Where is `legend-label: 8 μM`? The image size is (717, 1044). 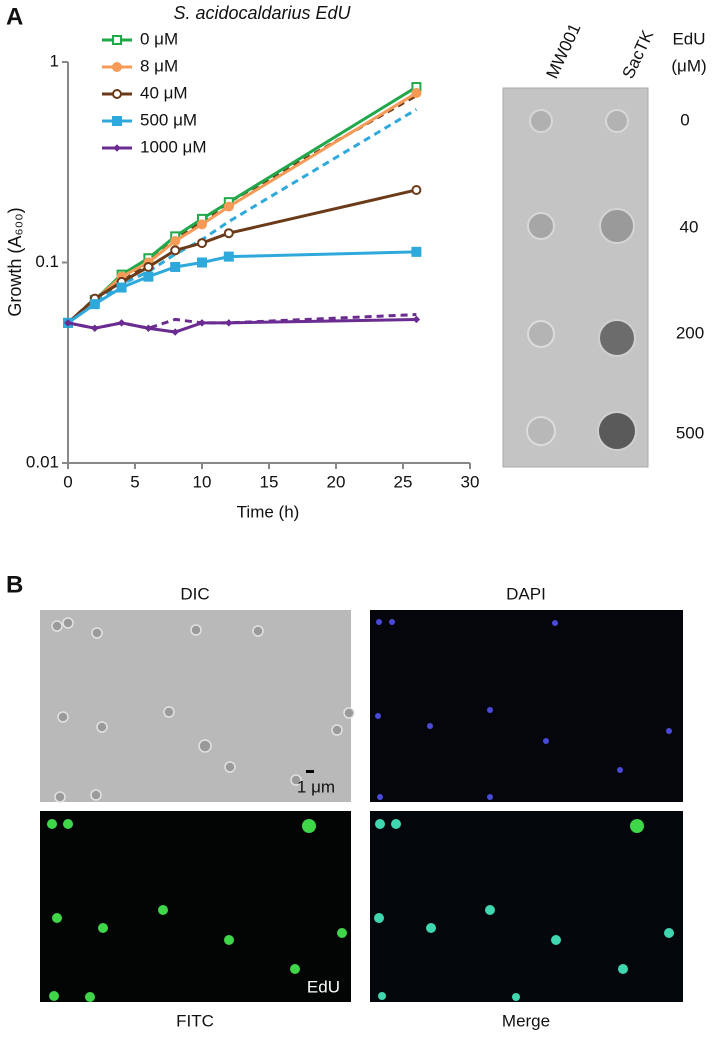 legend-label: 8 μM is located at coordinates (159, 65).